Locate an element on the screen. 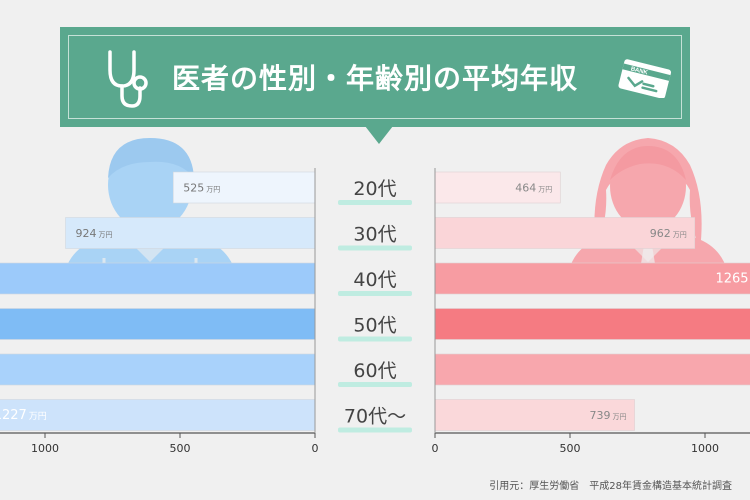  banner-border is located at coordinates (375, 77).